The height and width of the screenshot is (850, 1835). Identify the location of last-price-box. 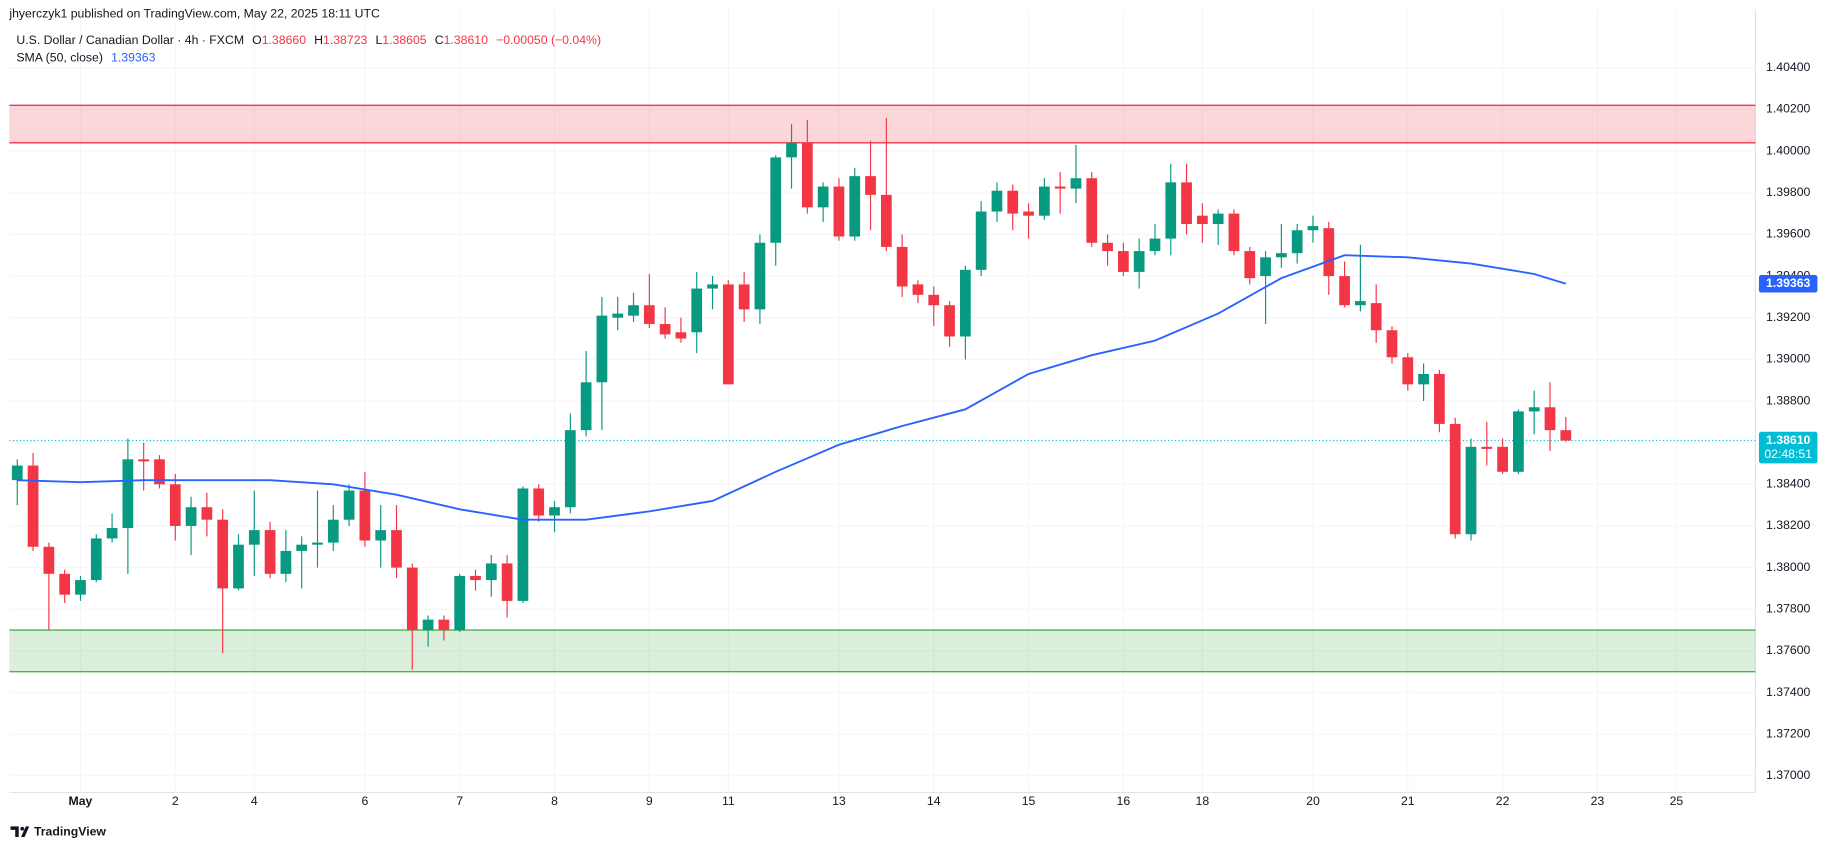
(1788, 447).